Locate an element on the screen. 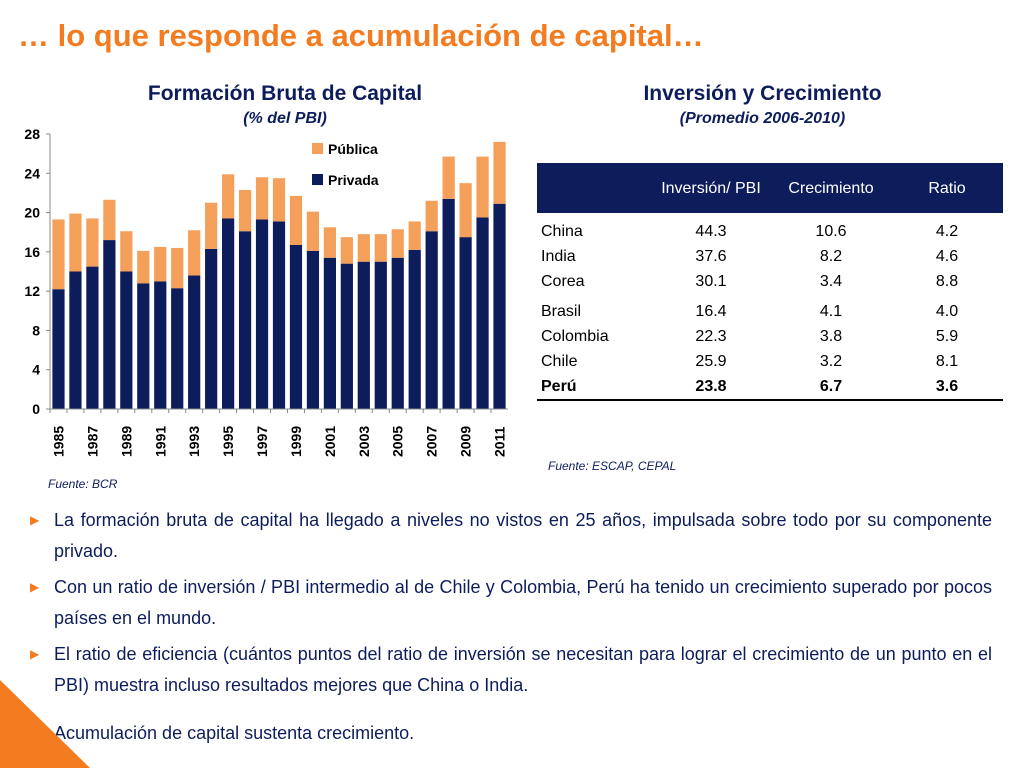  x-tick-label: 2007 is located at coordinates (432, 441).